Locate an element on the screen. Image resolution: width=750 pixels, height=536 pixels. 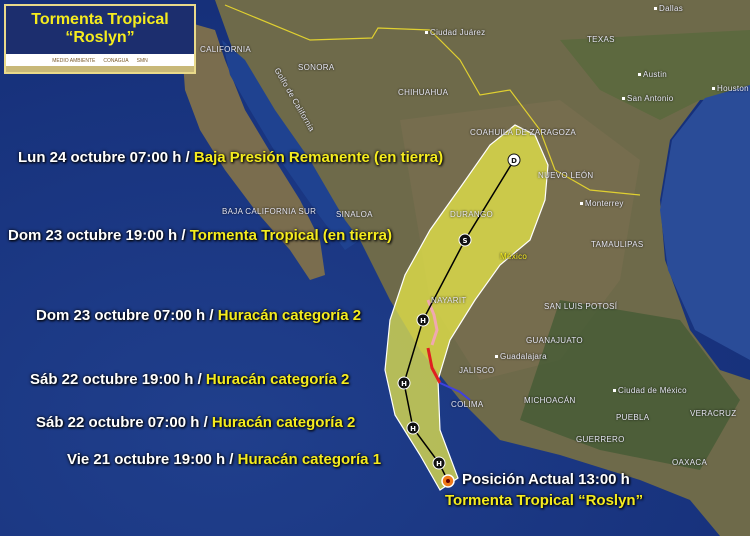
place-label: BAJA CALIFORNIA SUR is located at coordinates (269, 211).